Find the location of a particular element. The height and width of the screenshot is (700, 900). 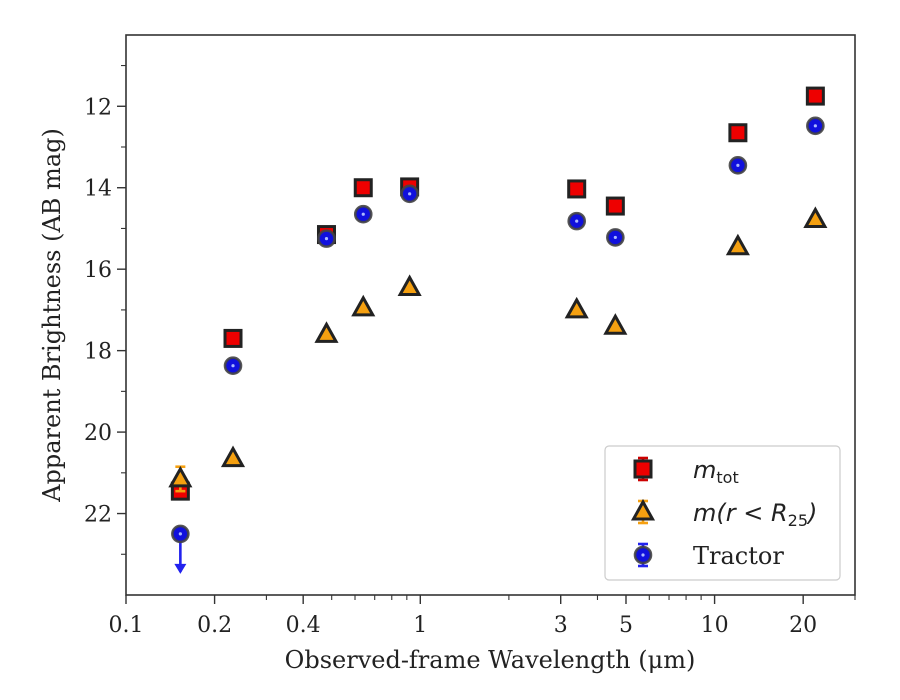

legend-marker-m_r25 is located at coordinates (643, 509).